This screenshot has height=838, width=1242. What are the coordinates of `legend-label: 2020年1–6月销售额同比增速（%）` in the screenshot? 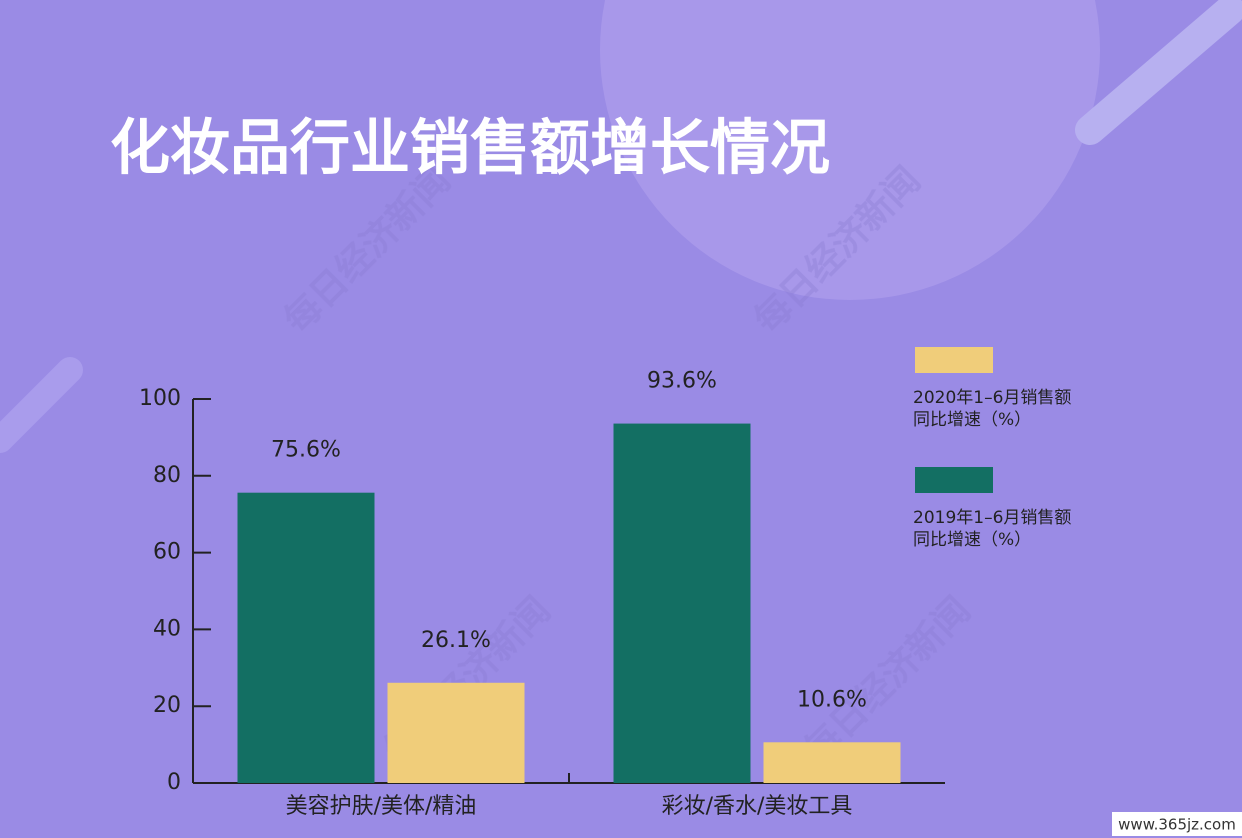 It's located at (992, 409).